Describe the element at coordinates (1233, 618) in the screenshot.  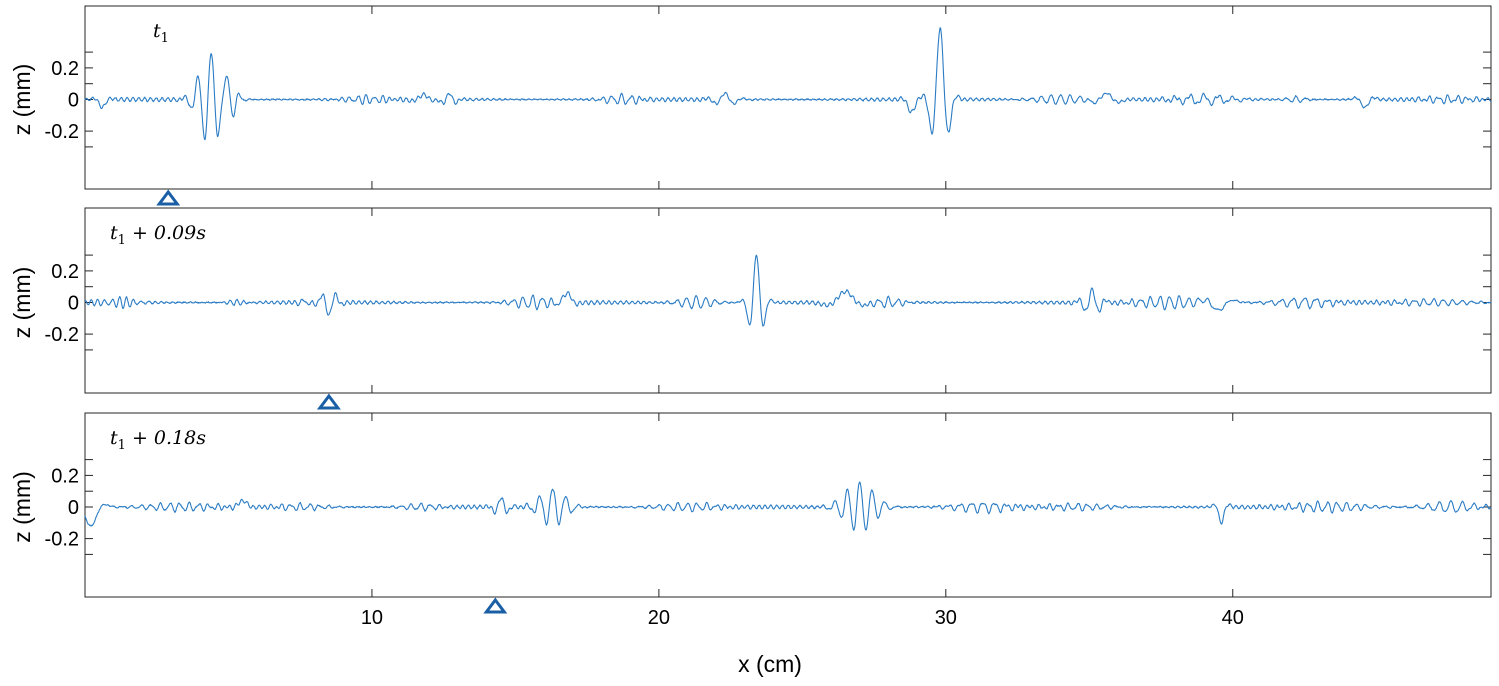
I see `x-tick-label: 40` at that location.